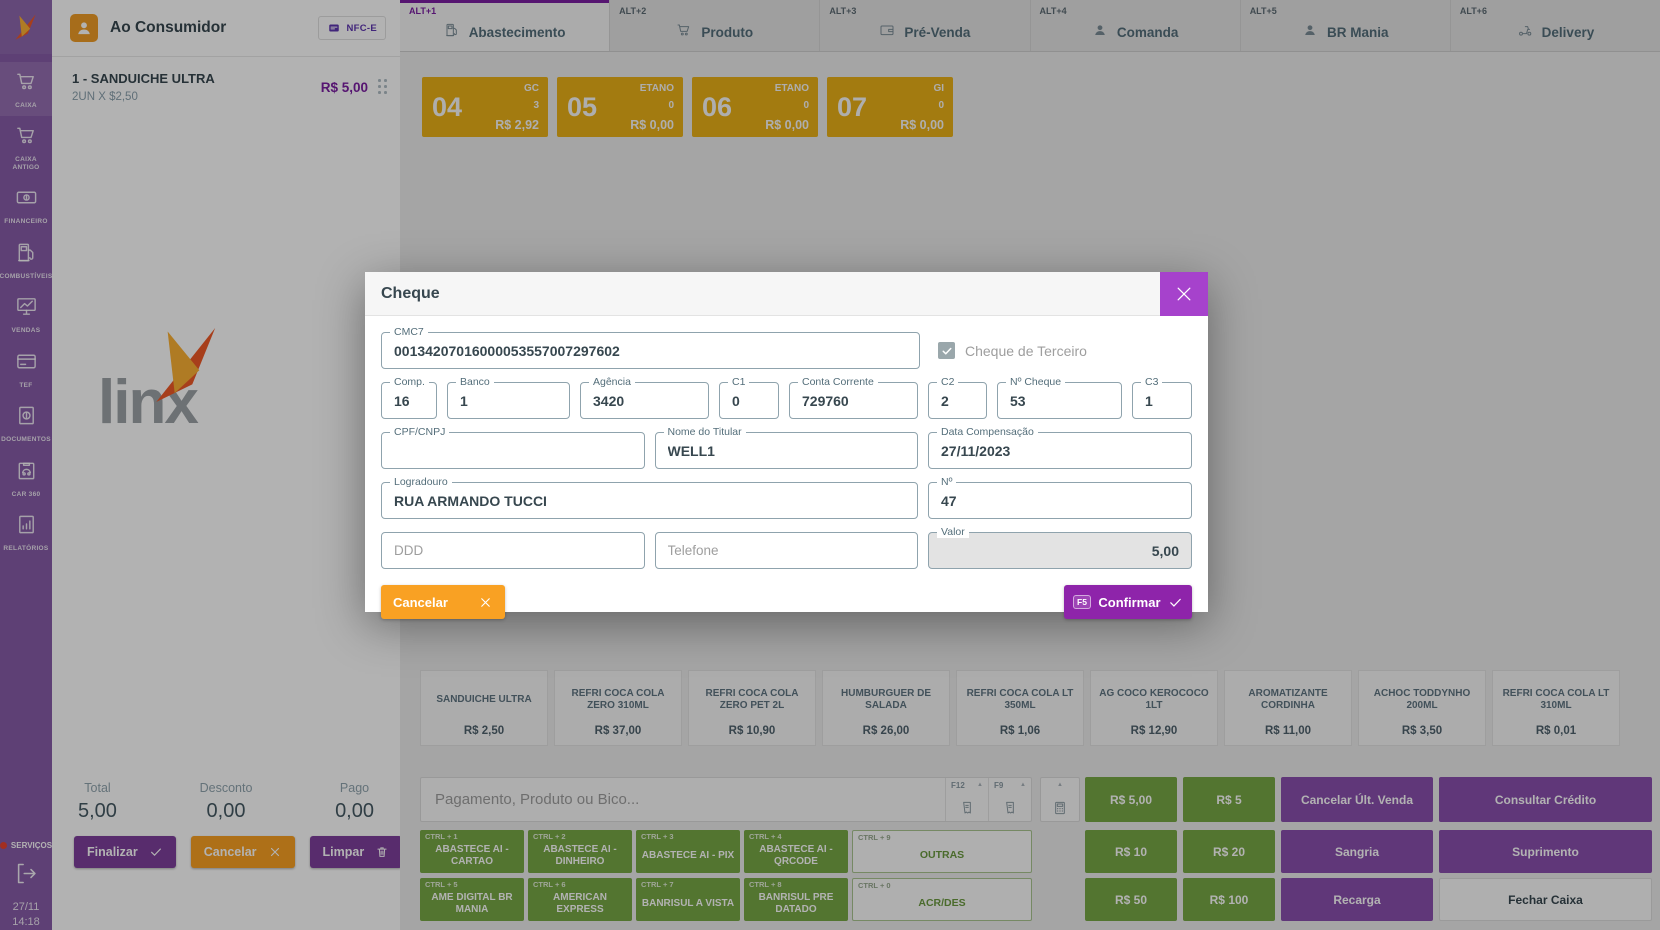  What do you see at coordinates (513, 550) in the screenshot?
I see `ddd-field: DDD` at bounding box center [513, 550].